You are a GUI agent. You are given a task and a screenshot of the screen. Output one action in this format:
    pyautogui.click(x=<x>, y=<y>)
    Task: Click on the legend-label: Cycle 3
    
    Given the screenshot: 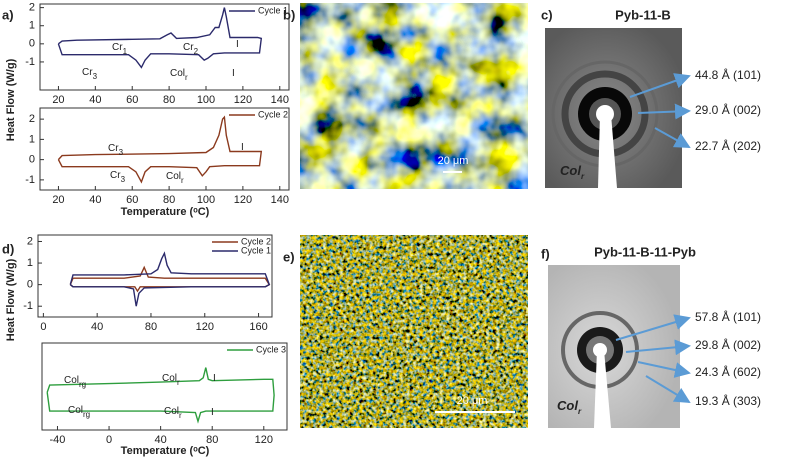 What is the action you would take?
    pyautogui.click(x=271, y=349)
    